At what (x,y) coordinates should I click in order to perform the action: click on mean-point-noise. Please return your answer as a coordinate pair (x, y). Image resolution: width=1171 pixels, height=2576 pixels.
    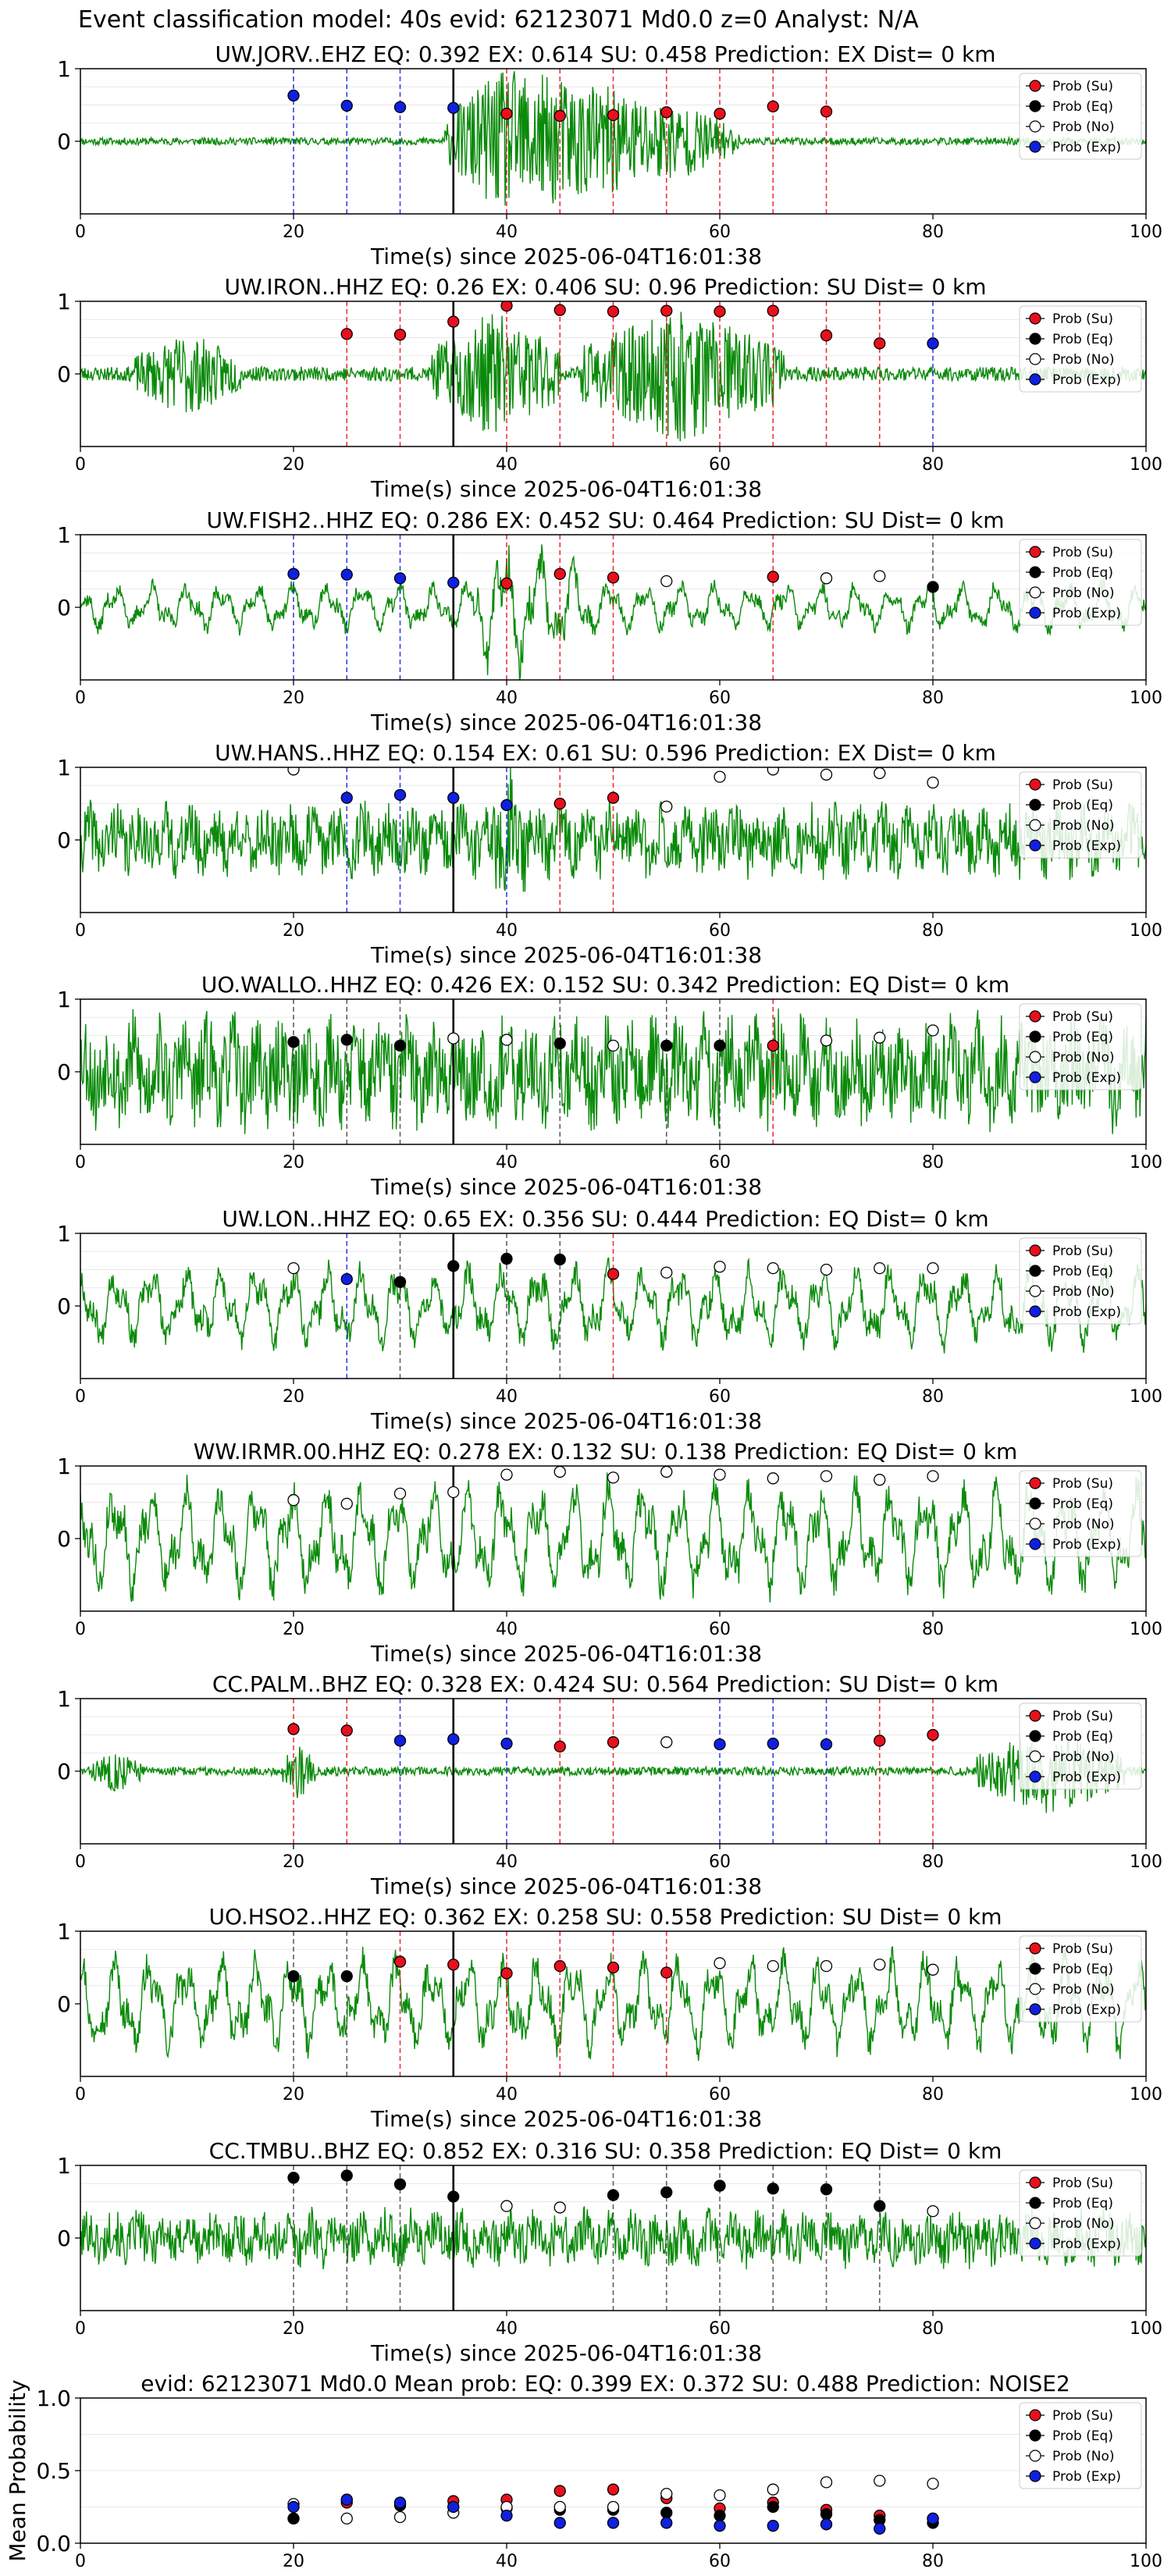
    Looking at the image, I should click on (346, 2518).